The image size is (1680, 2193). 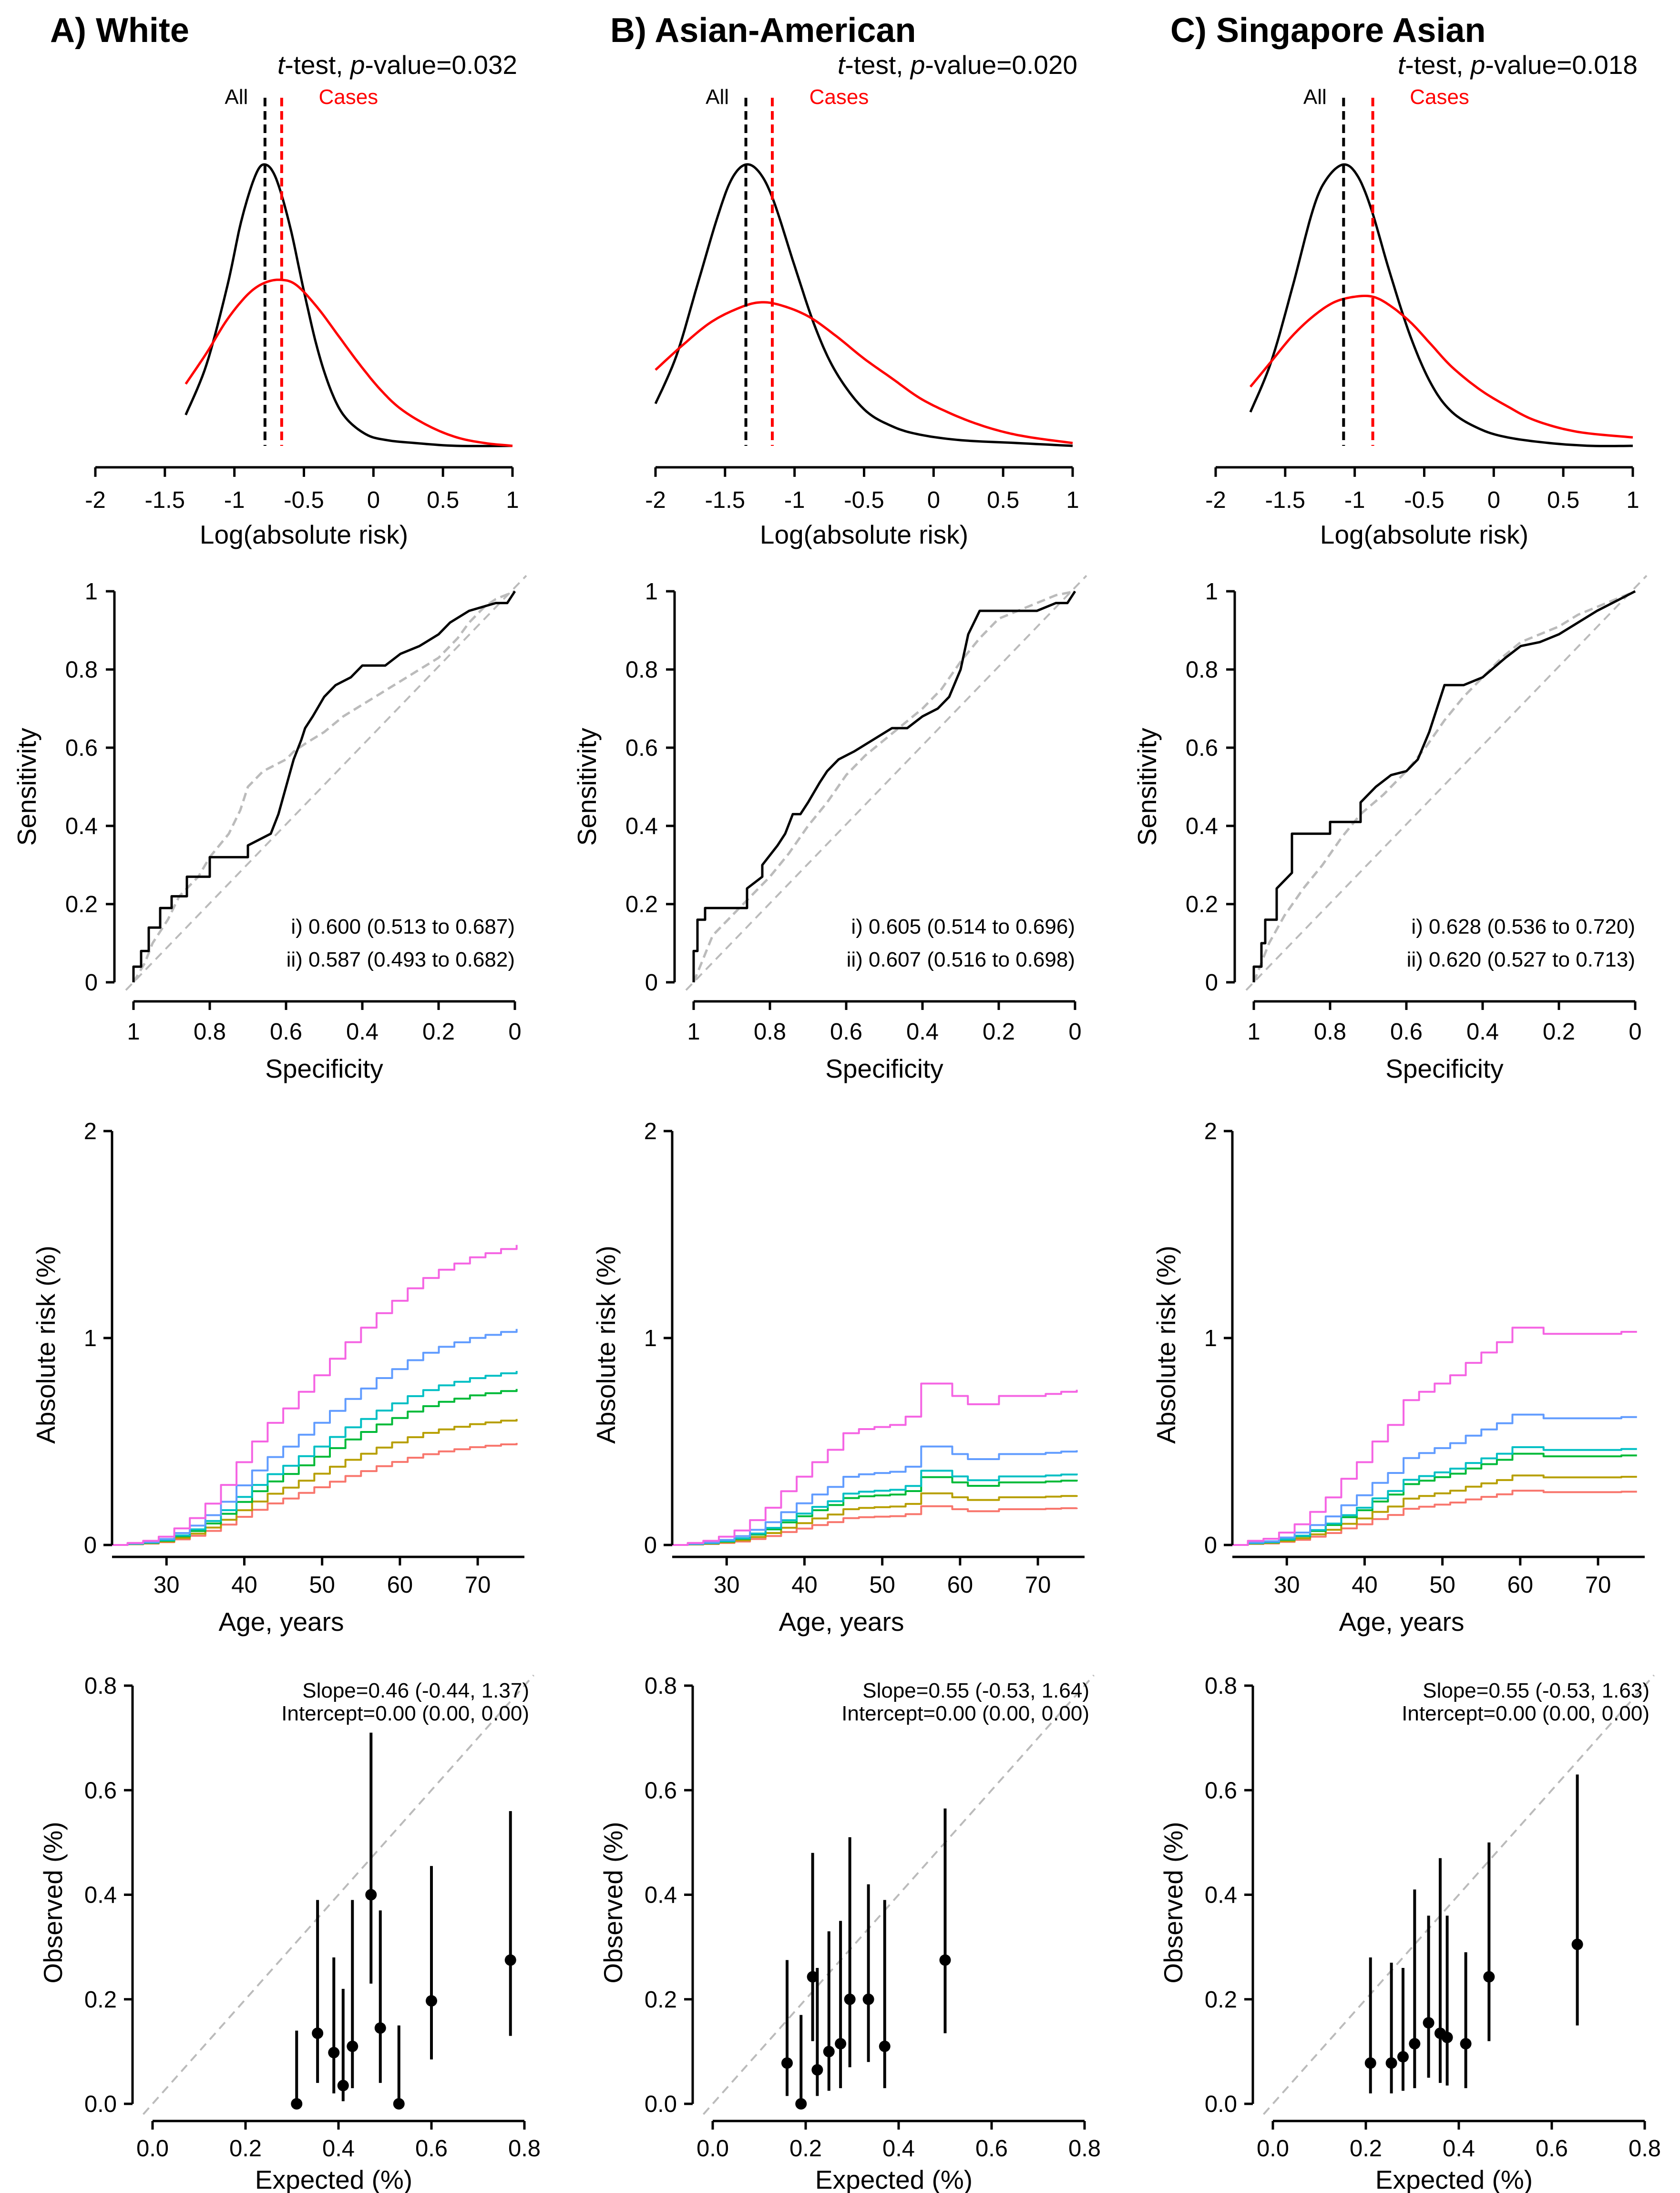 I want to click on calibration-x-tick-label: 0.0, so click(x=713, y=2149).